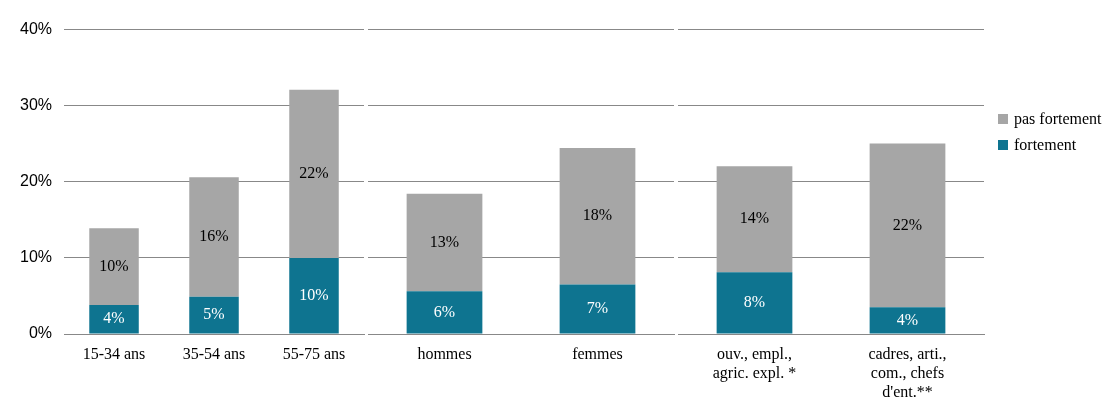 Image resolution: width=1115 pixels, height=415 pixels. What do you see at coordinates (754, 363) in the screenshot?
I see `x-tick-label: ouv., empl., agric. expl. *` at bounding box center [754, 363].